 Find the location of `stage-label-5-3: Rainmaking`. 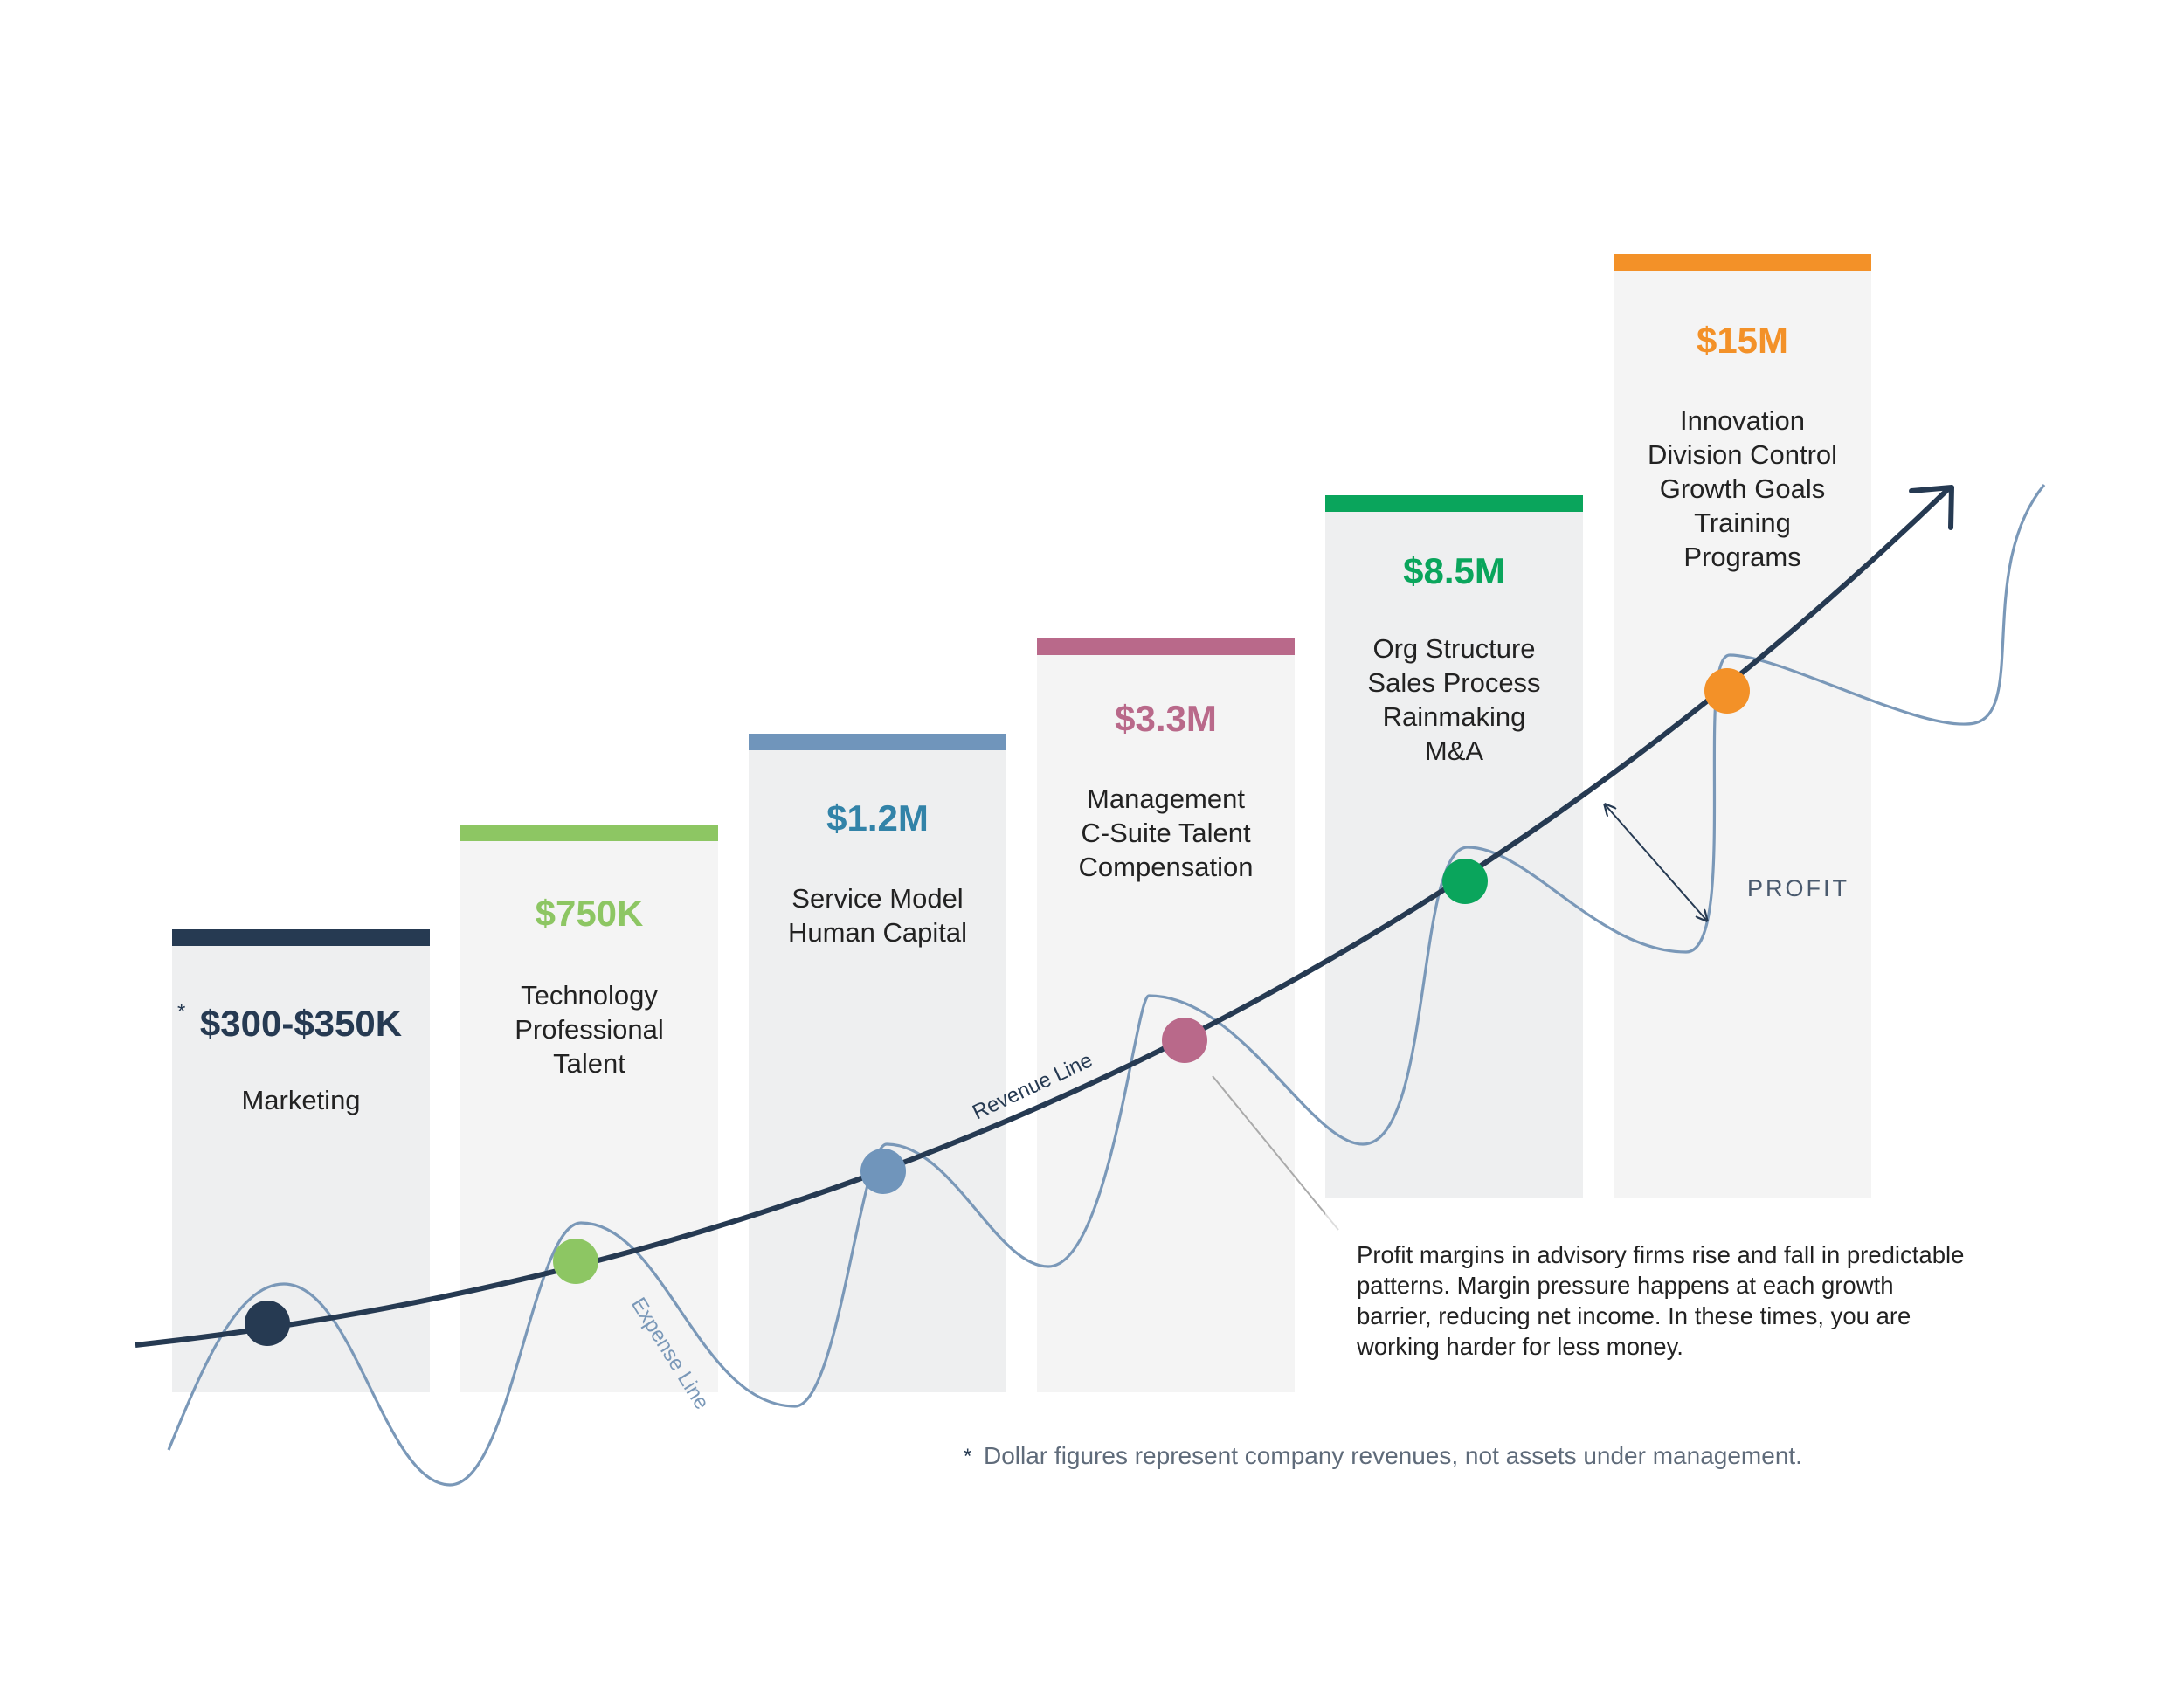

stage-label-5-3: Rainmaking is located at coordinates (1454, 716).